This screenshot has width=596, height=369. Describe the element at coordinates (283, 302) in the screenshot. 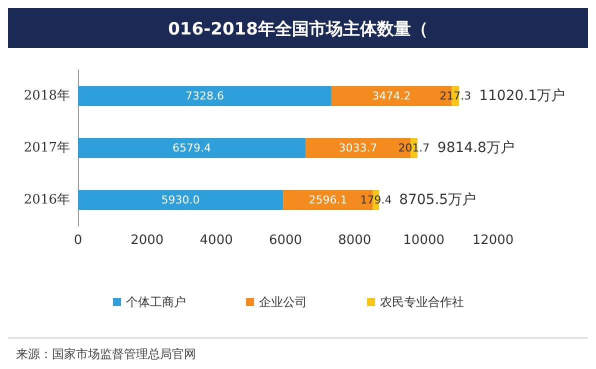

I see `legend-label: 企业公司` at that location.